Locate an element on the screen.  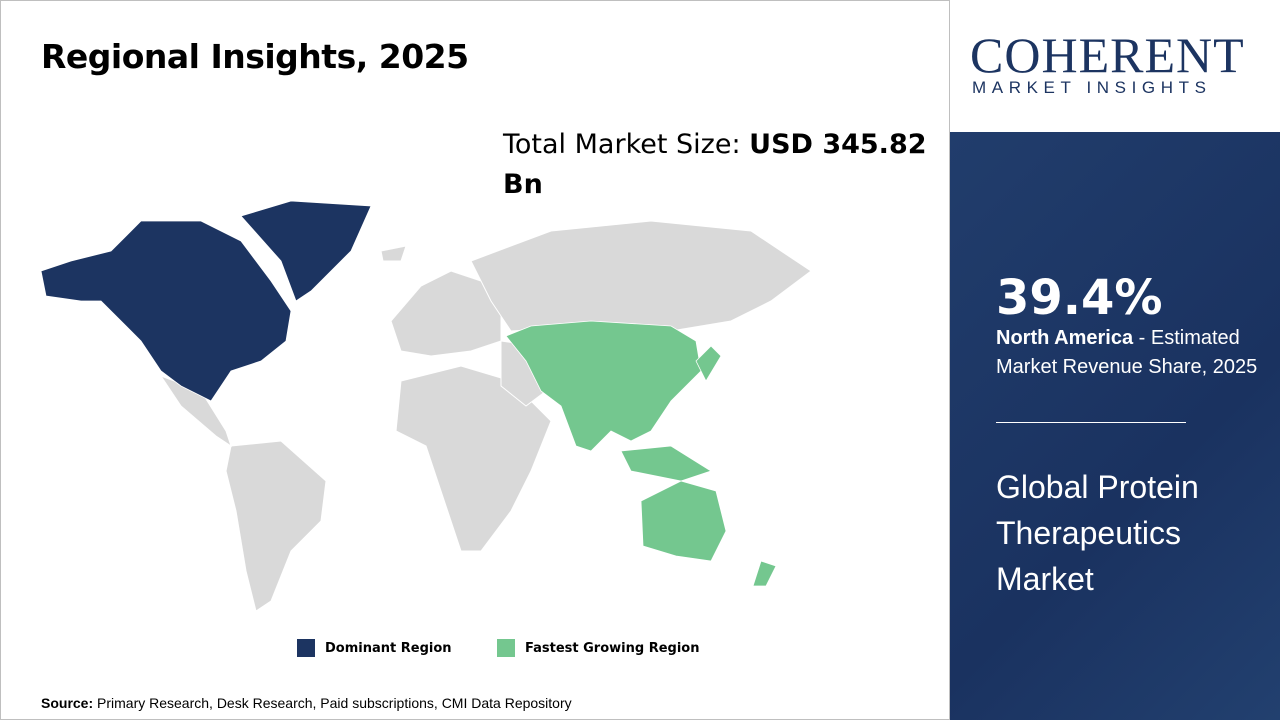
company-logo: COHERENT MARKET INSIGHTS is located at coordinates (1115, 66).